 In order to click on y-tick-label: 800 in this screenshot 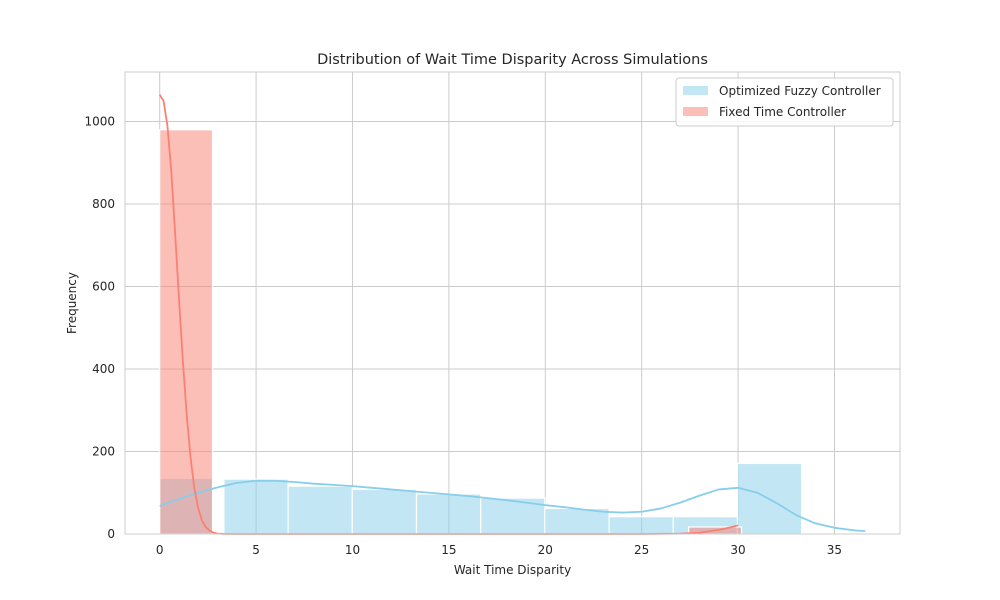, I will do `click(103, 204)`.